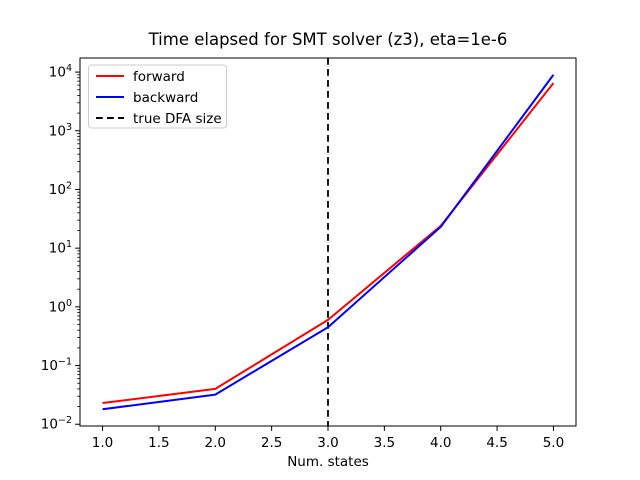 The height and width of the screenshot is (480, 640). I want to click on y-tick-label: 10⁻², so click(56, 424).